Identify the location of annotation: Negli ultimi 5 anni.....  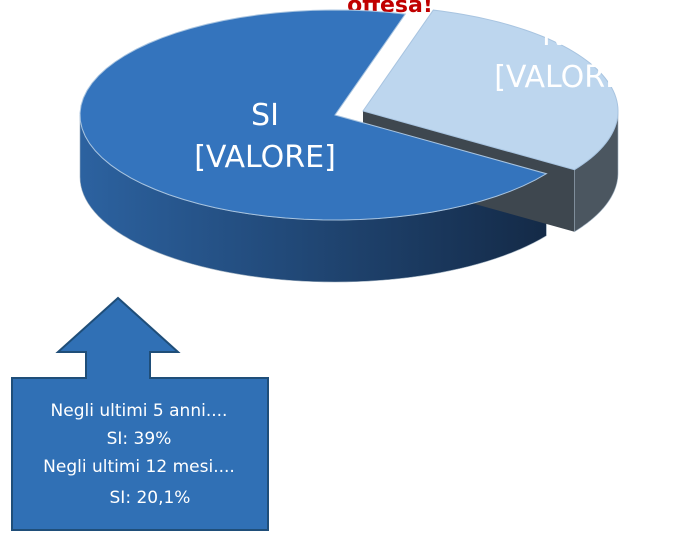
(139, 411).